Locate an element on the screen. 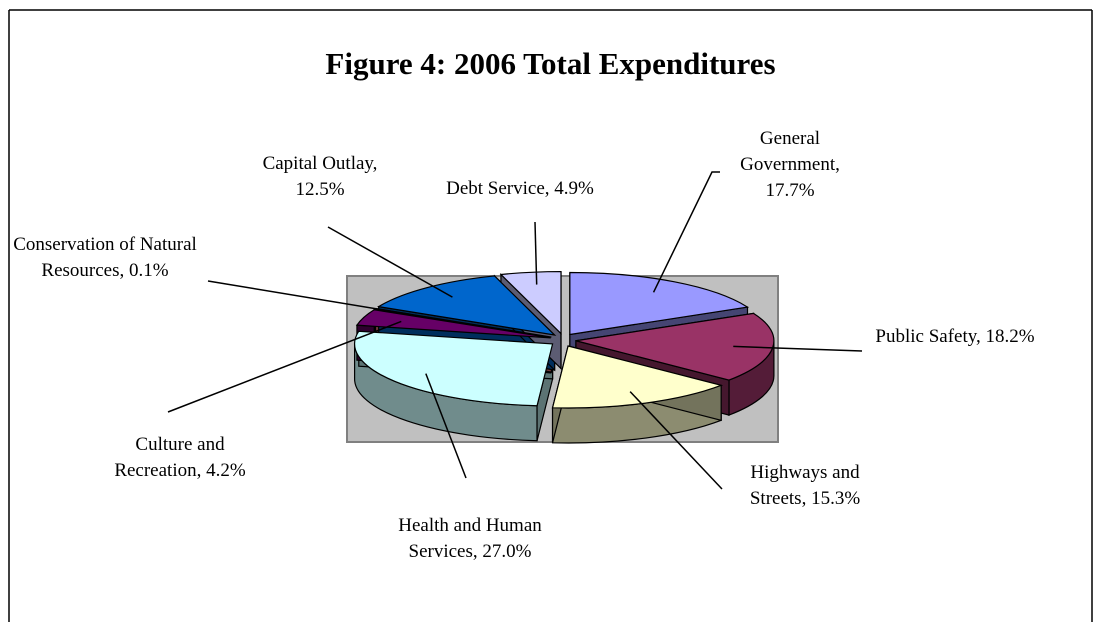  data-label: Debt Service, 4.9% is located at coordinates (520, 188).